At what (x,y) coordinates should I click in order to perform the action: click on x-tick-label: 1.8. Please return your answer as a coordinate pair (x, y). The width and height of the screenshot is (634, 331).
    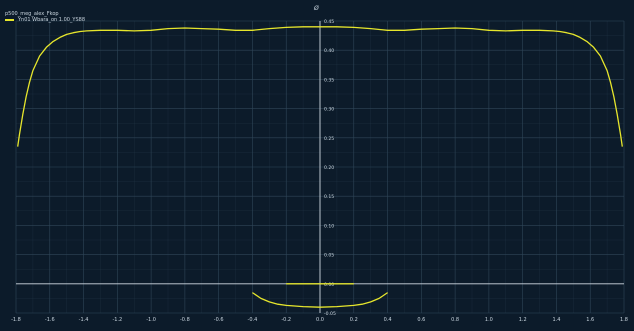
    Looking at the image, I should click on (624, 320).